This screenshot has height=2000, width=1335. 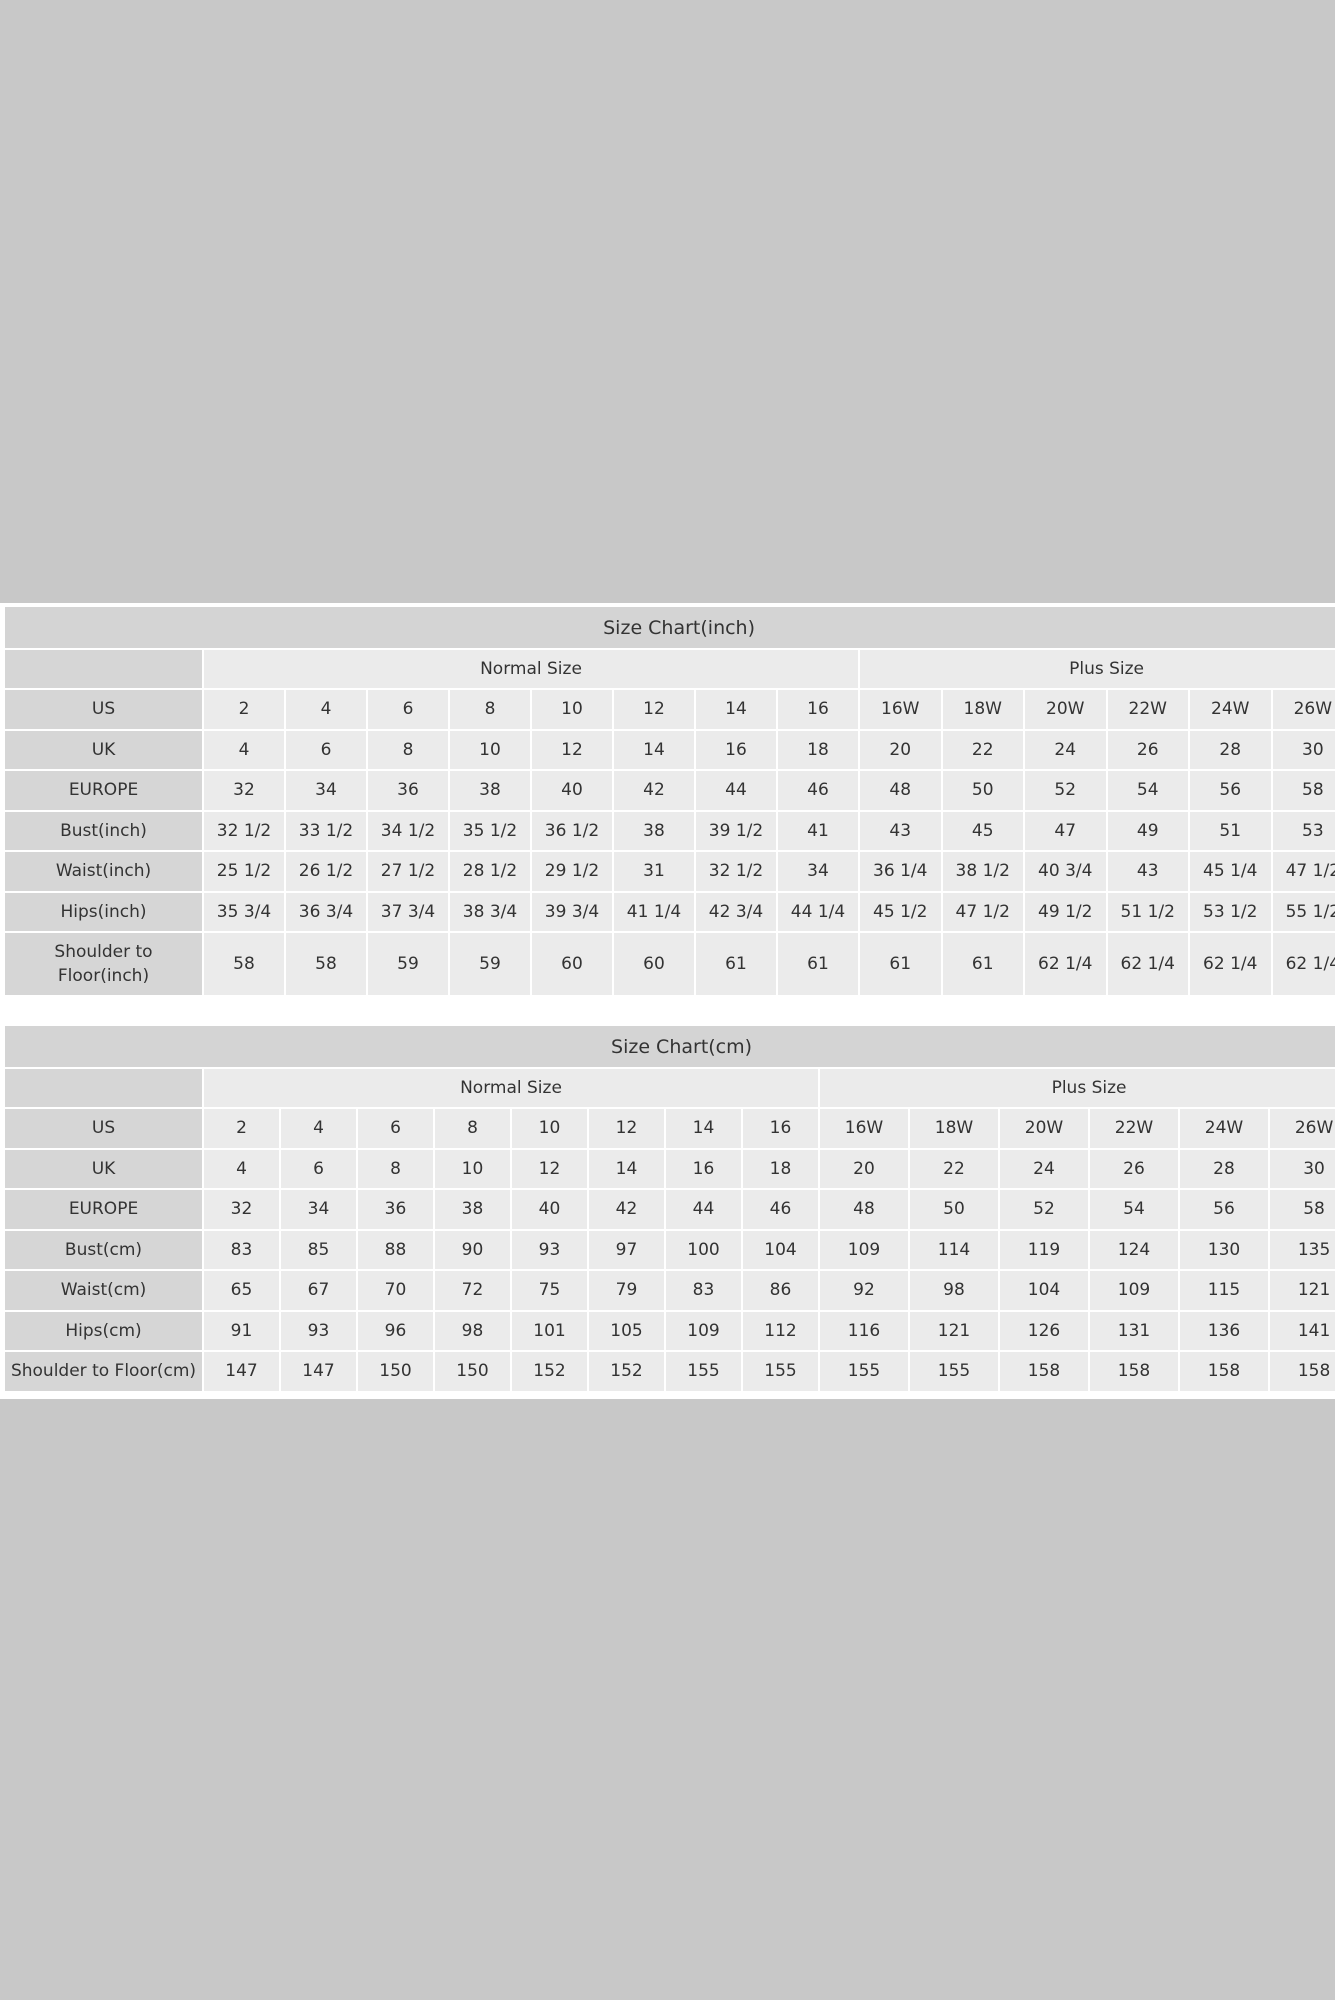 What do you see at coordinates (1134, 1168) in the screenshot?
I see `table-cell: 26` at bounding box center [1134, 1168].